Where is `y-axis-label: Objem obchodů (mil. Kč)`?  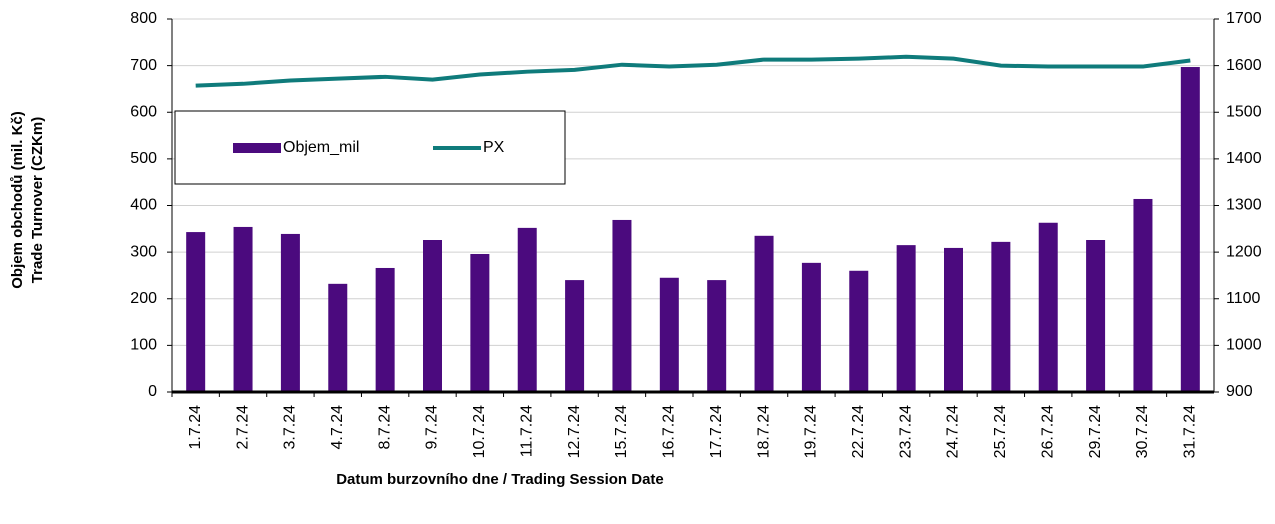 y-axis-label: Objem obchodů (mil. Kč) is located at coordinates (17, 200).